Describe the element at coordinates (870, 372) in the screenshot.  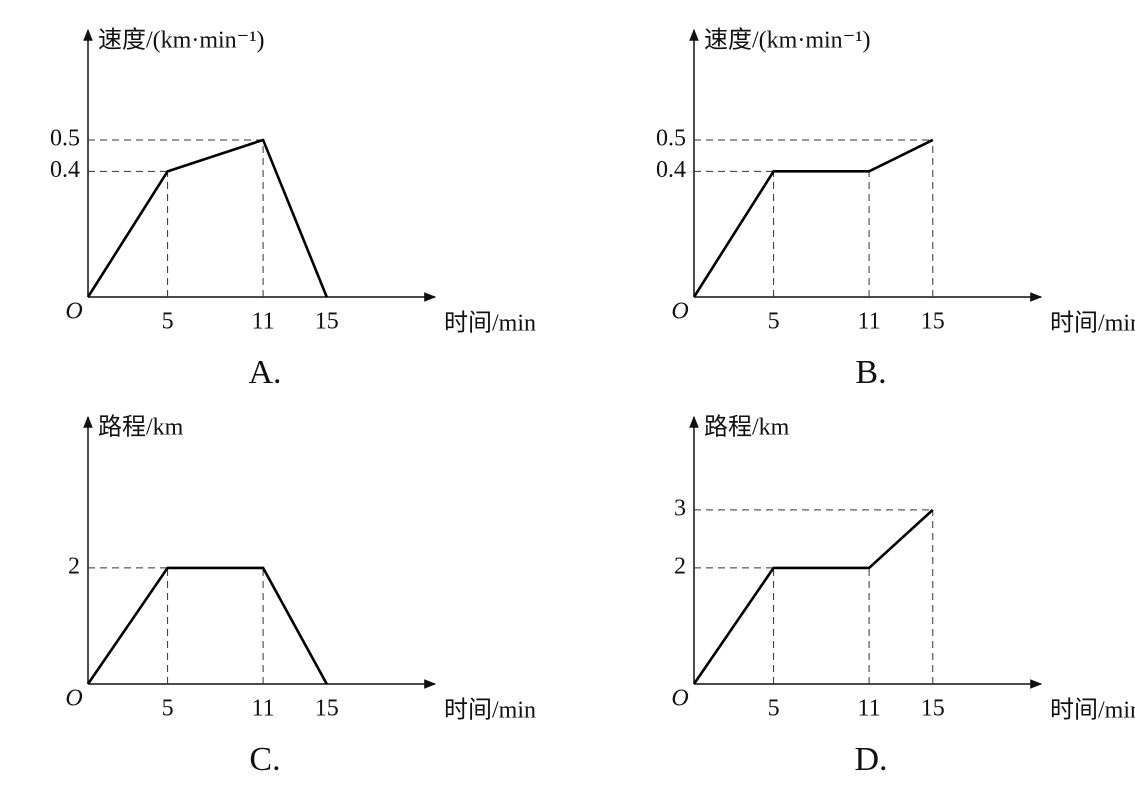
I see `chart-caption: B.` at that location.